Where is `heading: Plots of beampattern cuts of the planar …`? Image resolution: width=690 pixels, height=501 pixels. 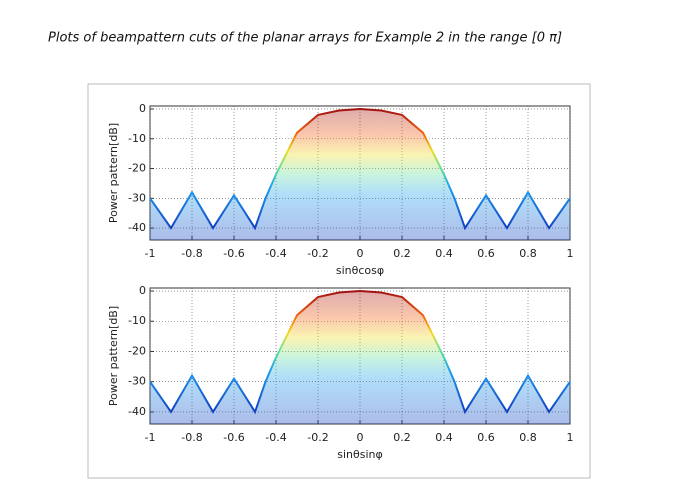
heading: Plots of beampattern cuts of the planar … is located at coordinates (305, 38).